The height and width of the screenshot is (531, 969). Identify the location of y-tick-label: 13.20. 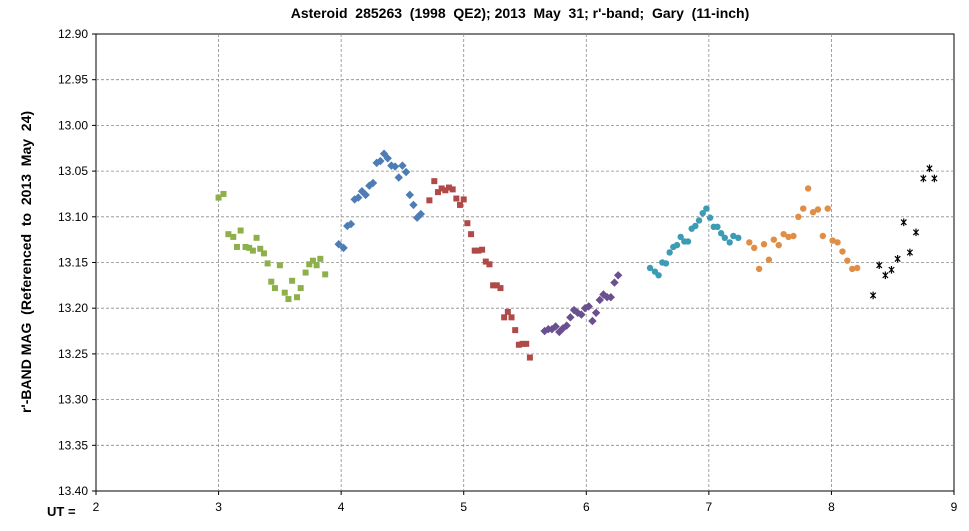
(73, 308).